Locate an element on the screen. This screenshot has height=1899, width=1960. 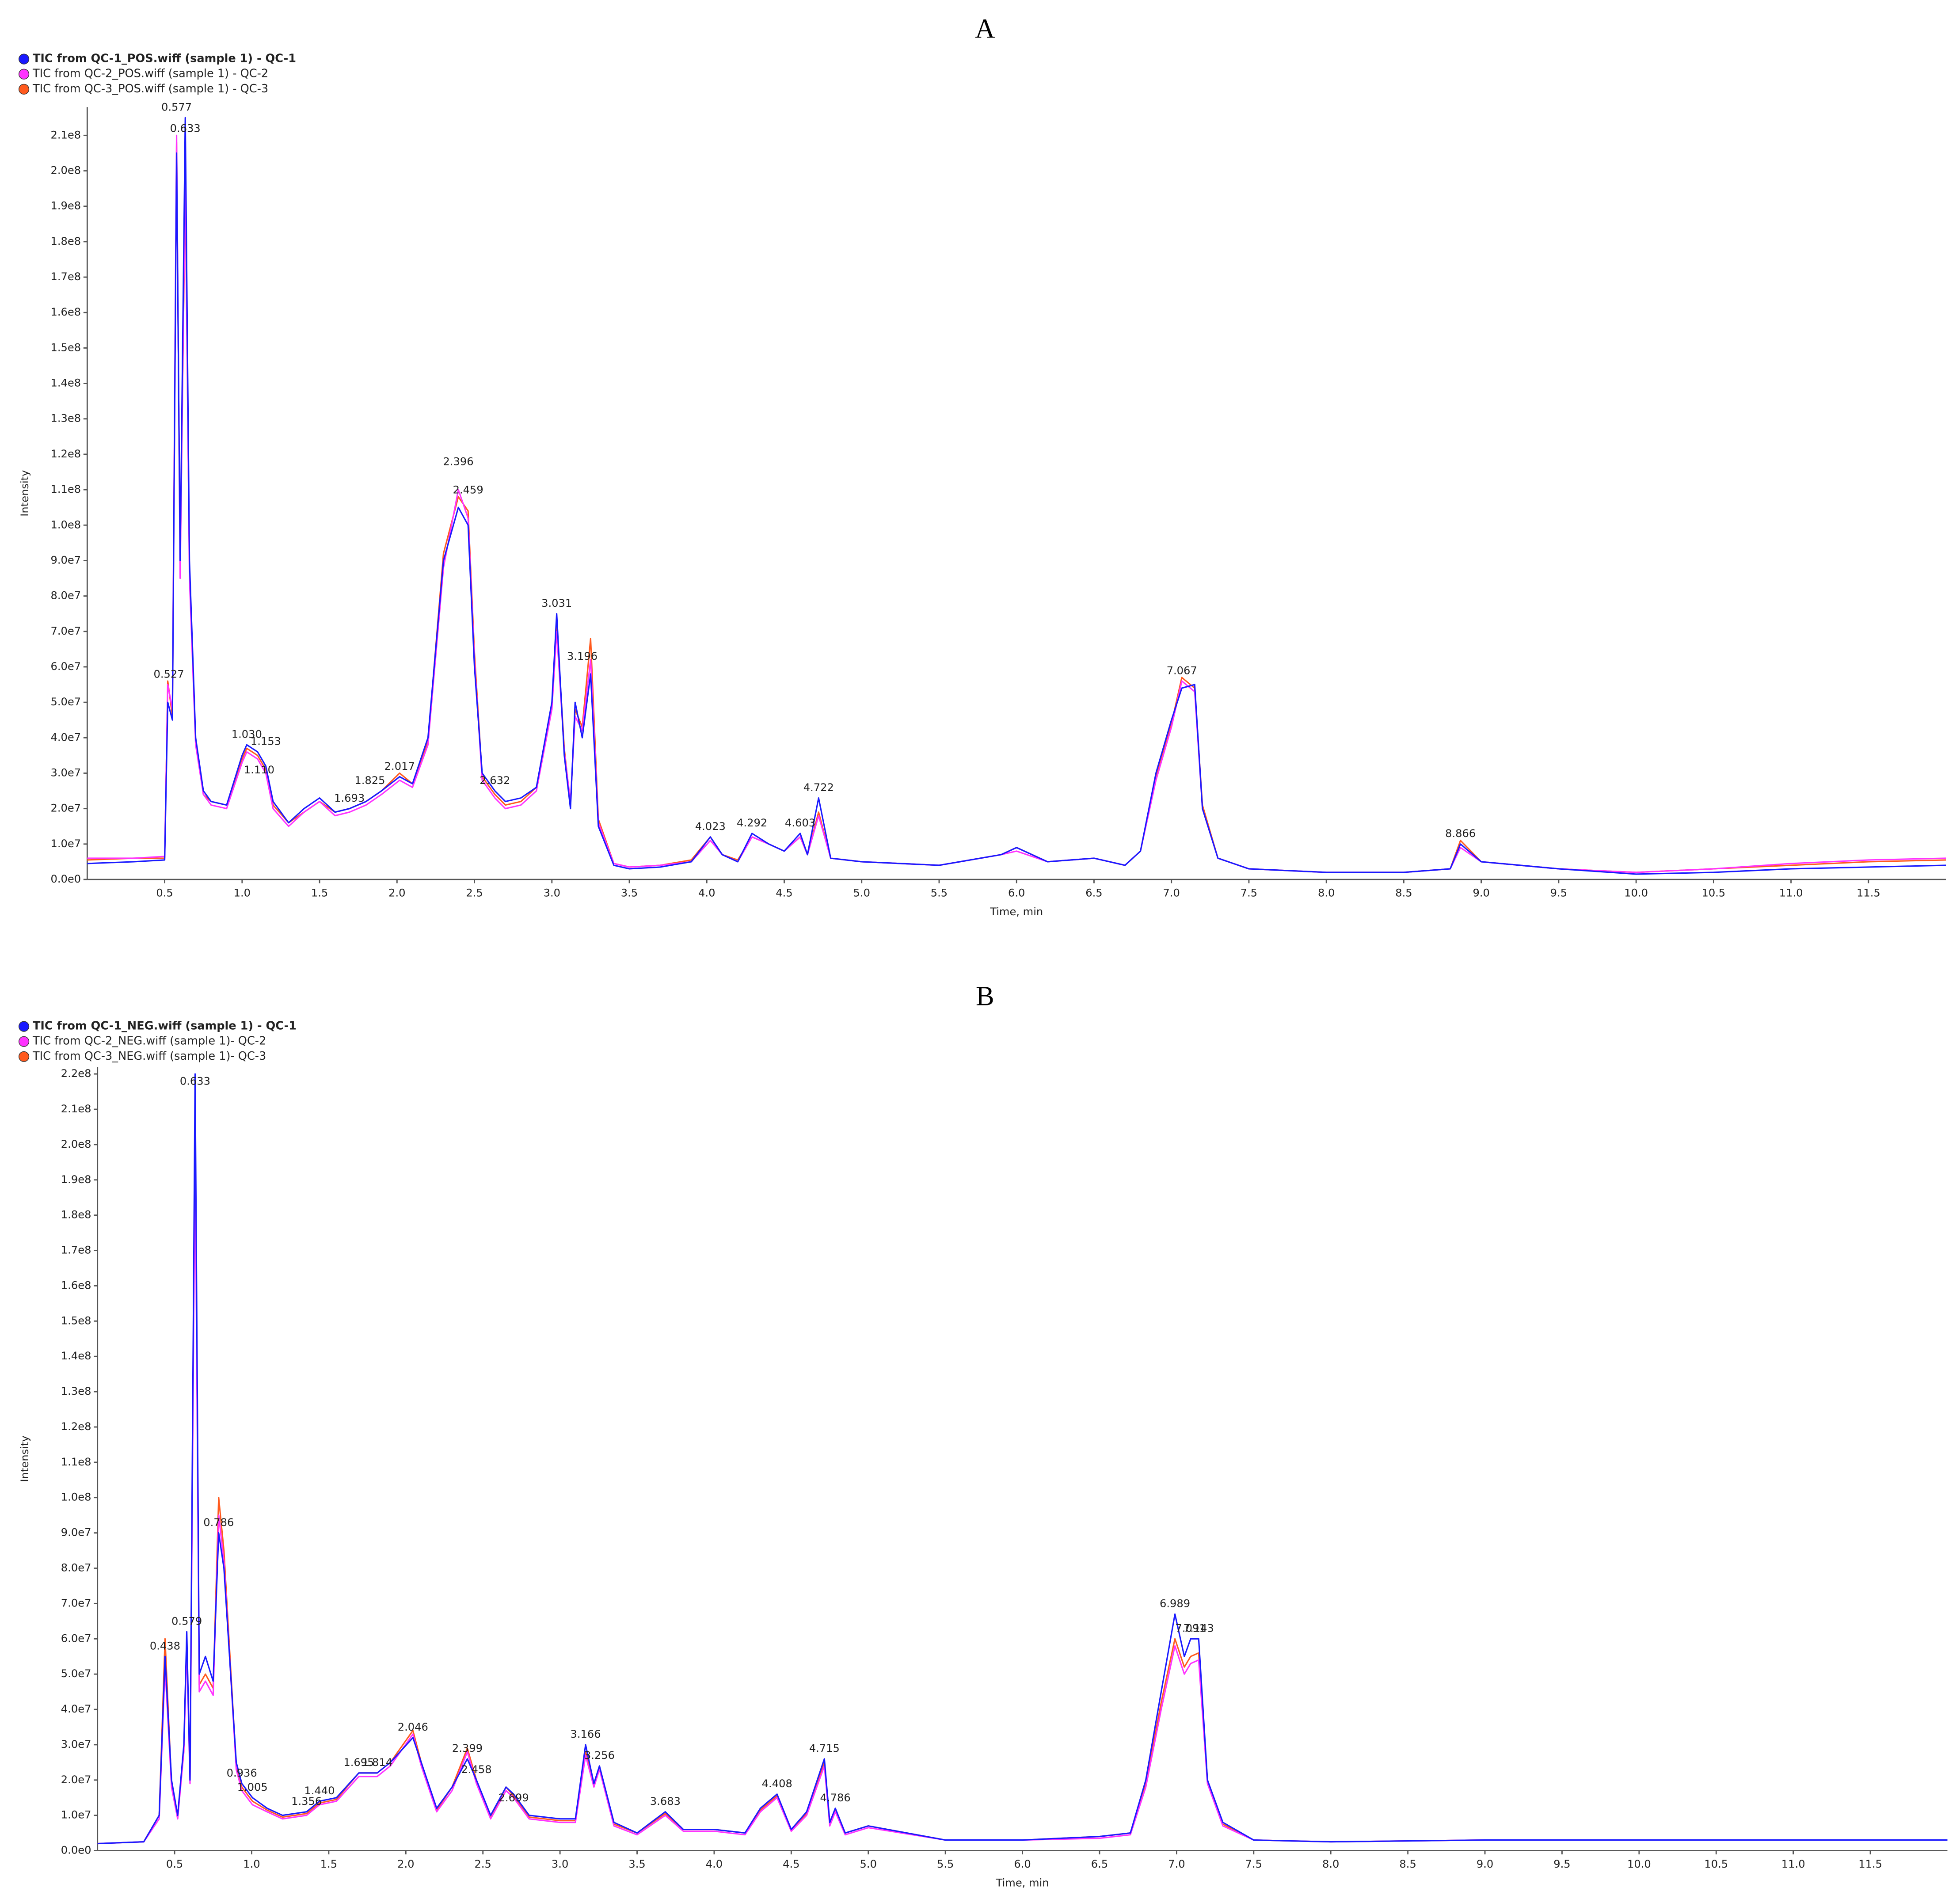
peak-label: 4.715 is located at coordinates (825, 1748).